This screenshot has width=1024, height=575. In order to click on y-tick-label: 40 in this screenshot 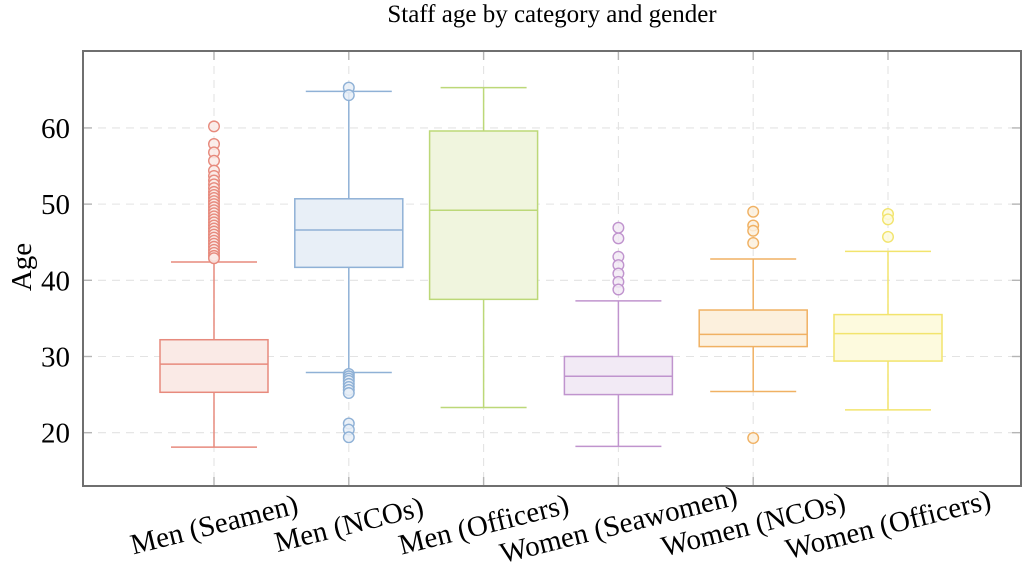, I will do `click(55, 281)`.